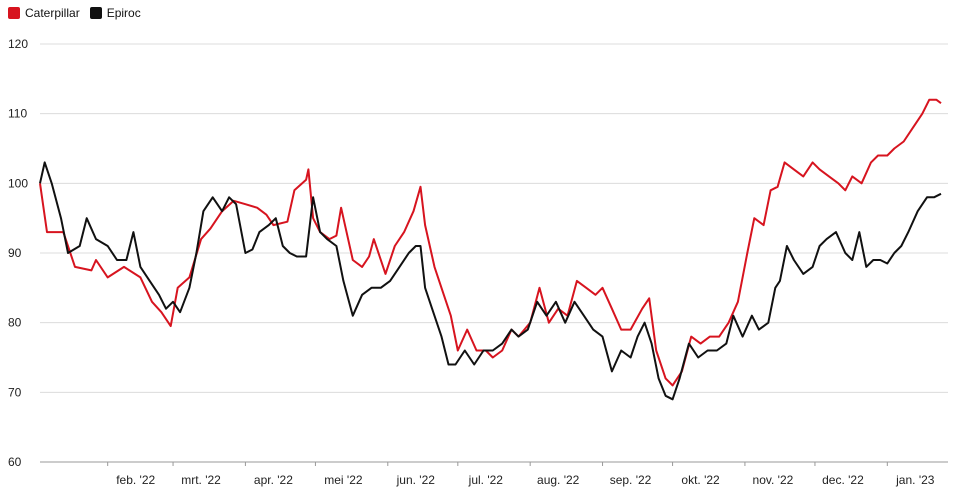  What do you see at coordinates (15, 253) in the screenshot?
I see `y-tick-label: 90` at bounding box center [15, 253].